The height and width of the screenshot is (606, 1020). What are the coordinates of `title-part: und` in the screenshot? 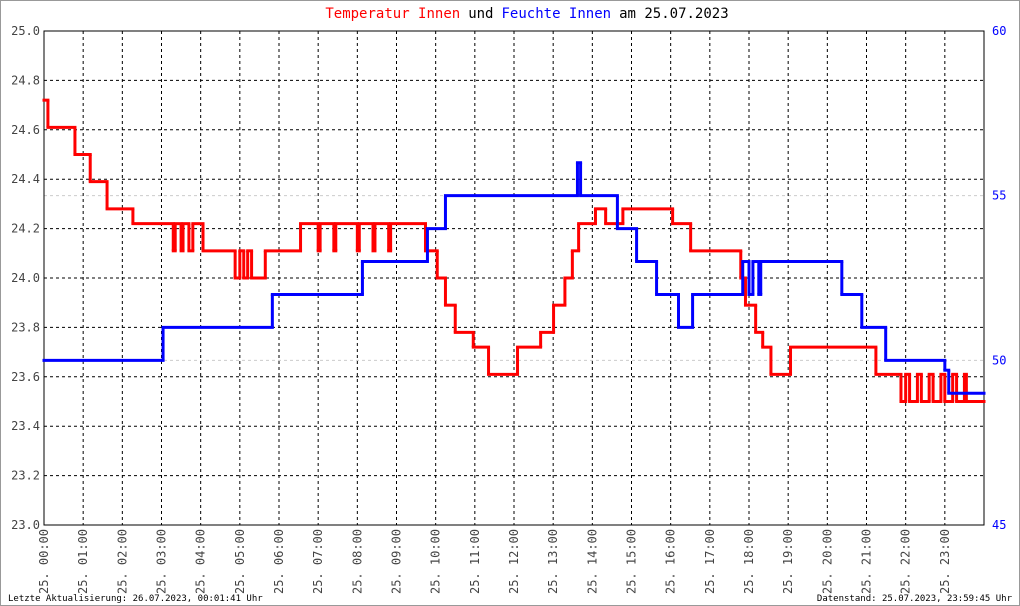 It's located at (480, 14).